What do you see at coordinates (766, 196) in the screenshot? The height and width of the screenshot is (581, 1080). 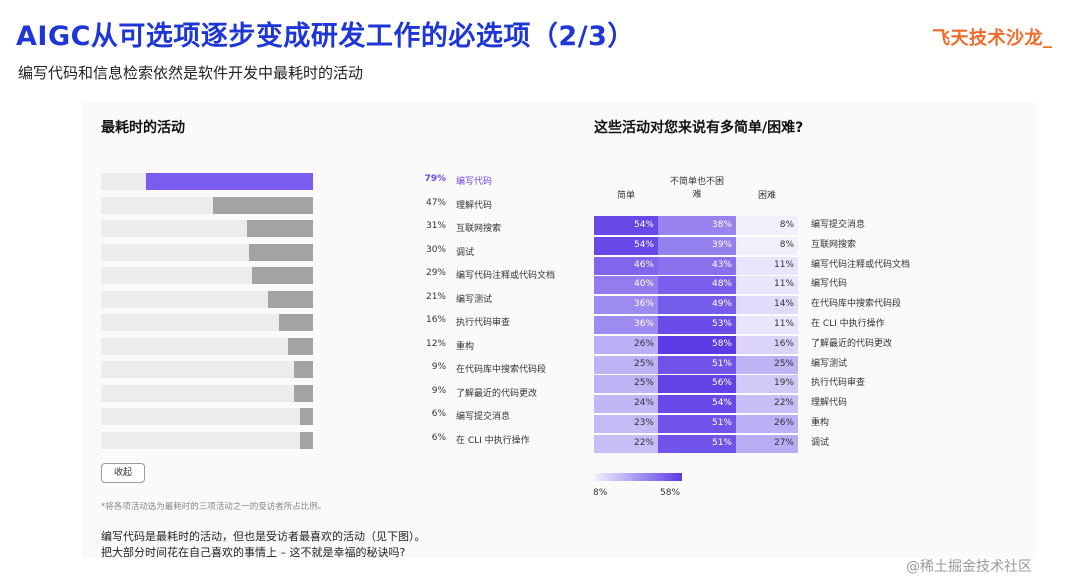 I see `column-header-hard: 困难` at bounding box center [766, 196].